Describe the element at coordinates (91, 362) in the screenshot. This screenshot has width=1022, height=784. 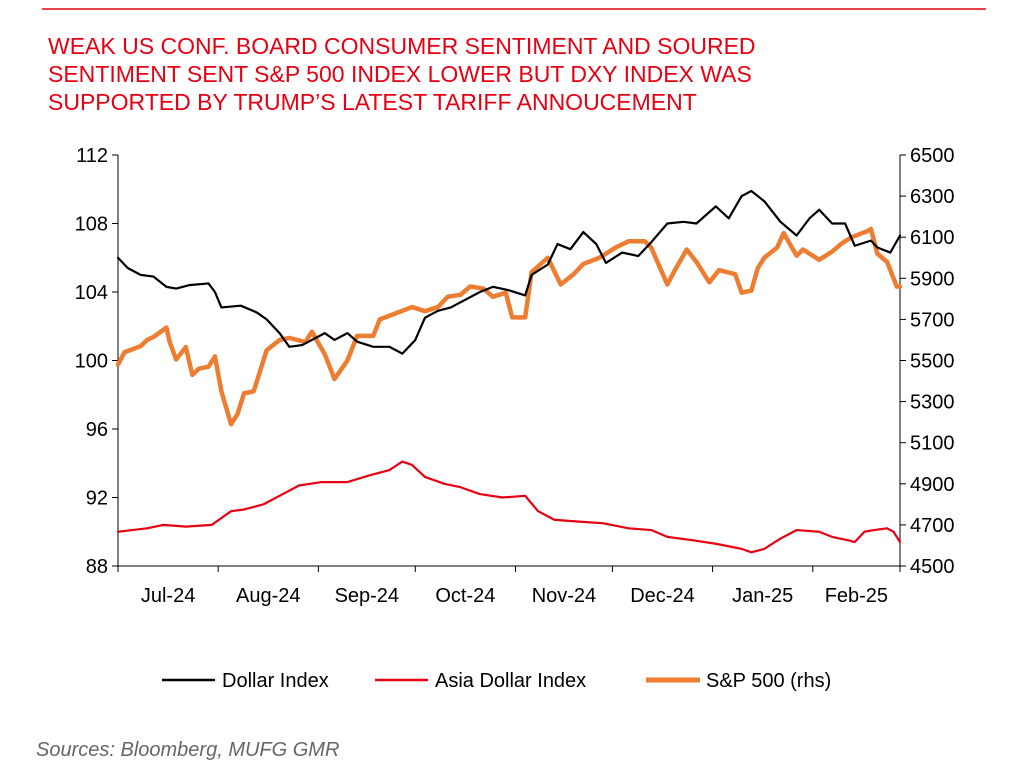
I see `left-tick-label: 100` at that location.